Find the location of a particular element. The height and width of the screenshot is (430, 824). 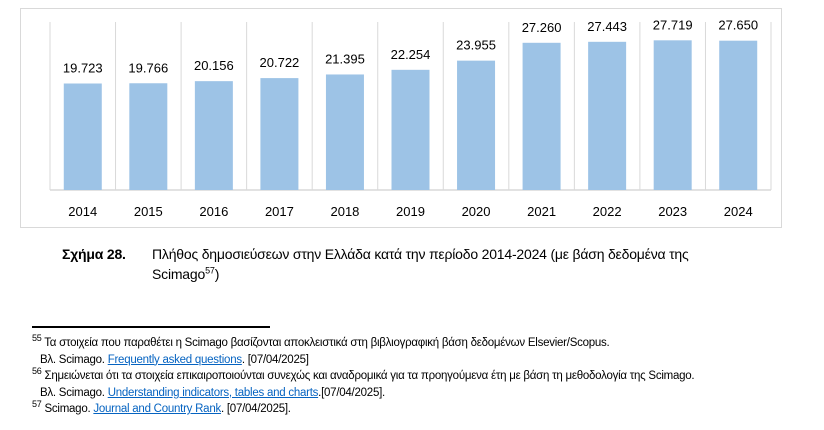

data-label-2022: 27.443 is located at coordinates (607, 26).